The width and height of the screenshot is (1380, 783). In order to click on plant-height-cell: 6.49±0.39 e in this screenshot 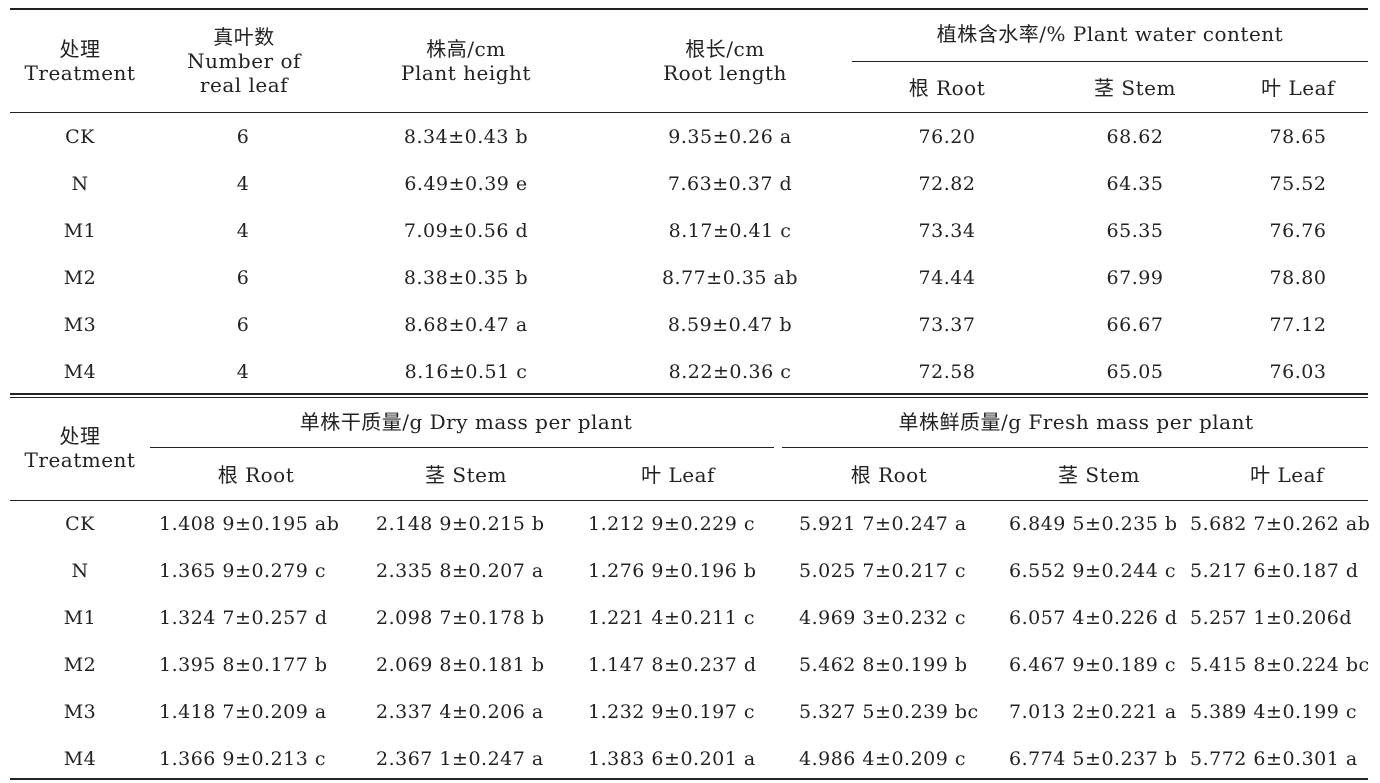, I will do `click(466, 184)`.